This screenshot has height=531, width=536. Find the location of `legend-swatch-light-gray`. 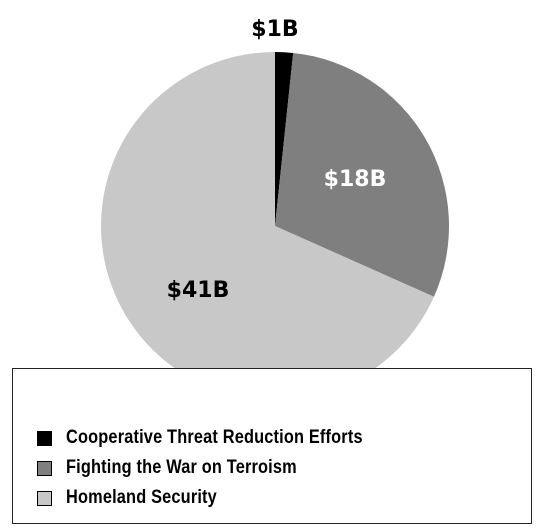

legend-swatch-light-gray is located at coordinates (44, 498).